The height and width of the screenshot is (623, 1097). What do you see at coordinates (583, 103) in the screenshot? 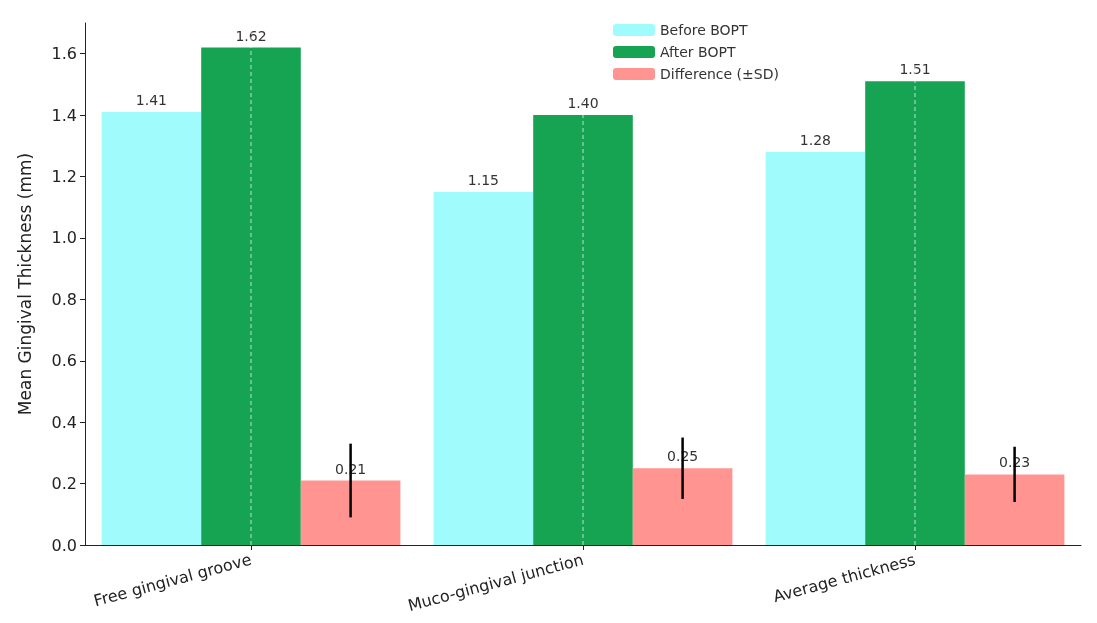
I see `data-label: 1.40` at bounding box center [583, 103].